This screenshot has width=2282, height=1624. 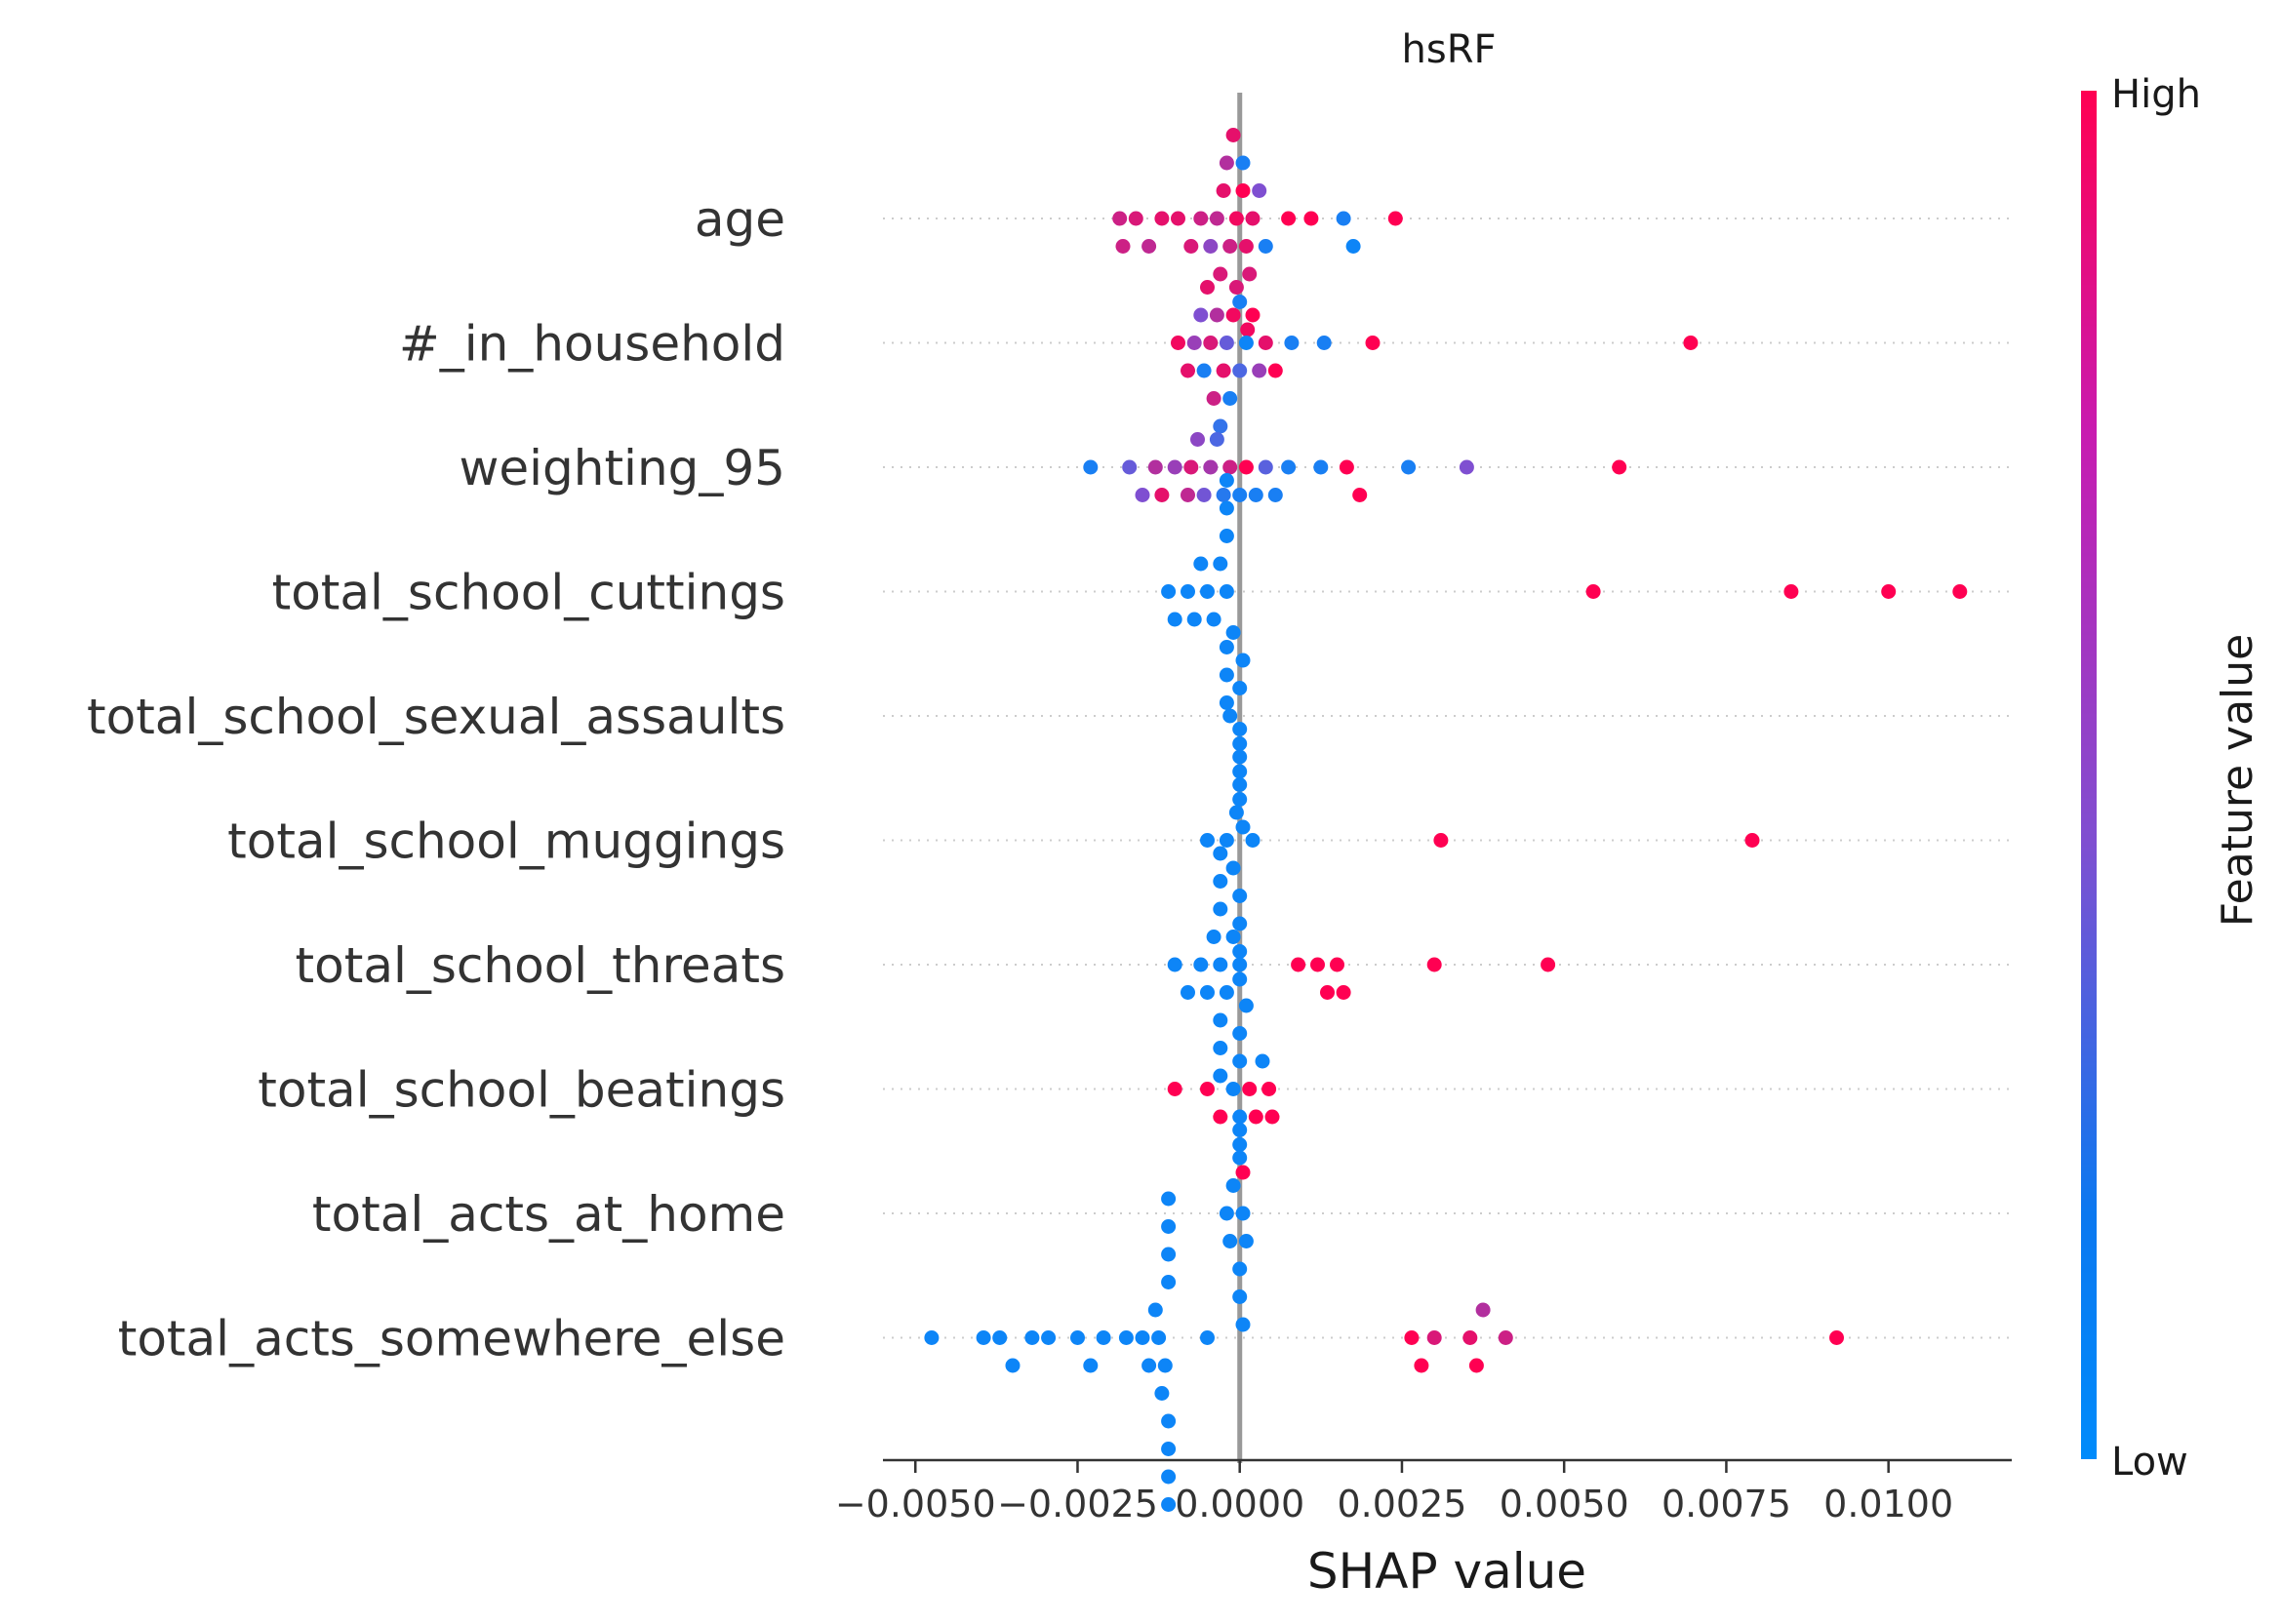 What do you see at coordinates (1402, 1504) in the screenshot?
I see `x-tick-label: 0.0025` at bounding box center [1402, 1504].